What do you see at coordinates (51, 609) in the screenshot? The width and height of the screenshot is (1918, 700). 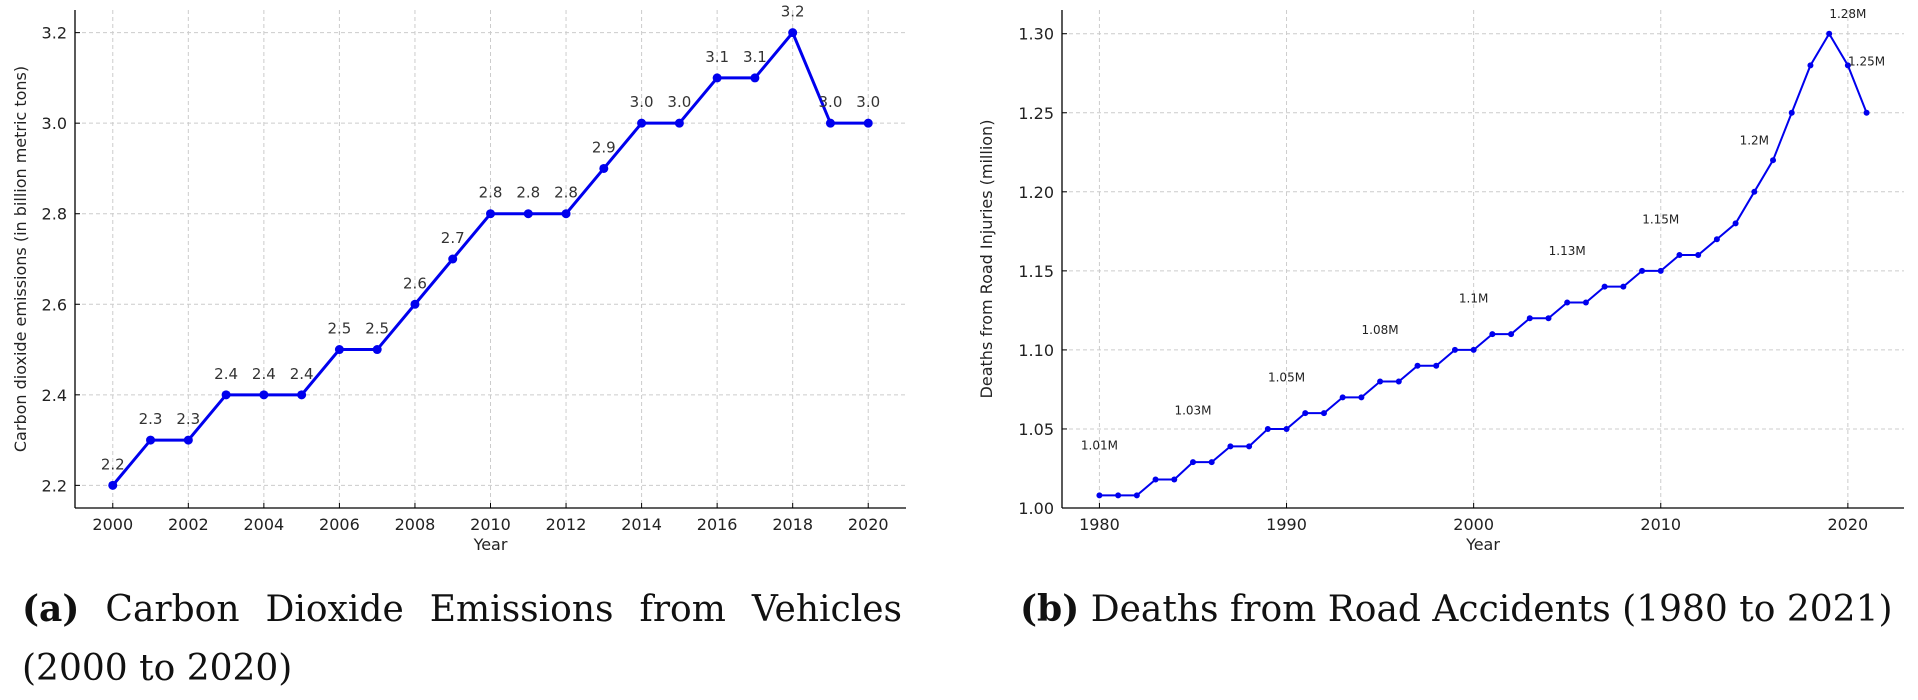 I see `caption-a-label: (a)` at bounding box center [51, 609].